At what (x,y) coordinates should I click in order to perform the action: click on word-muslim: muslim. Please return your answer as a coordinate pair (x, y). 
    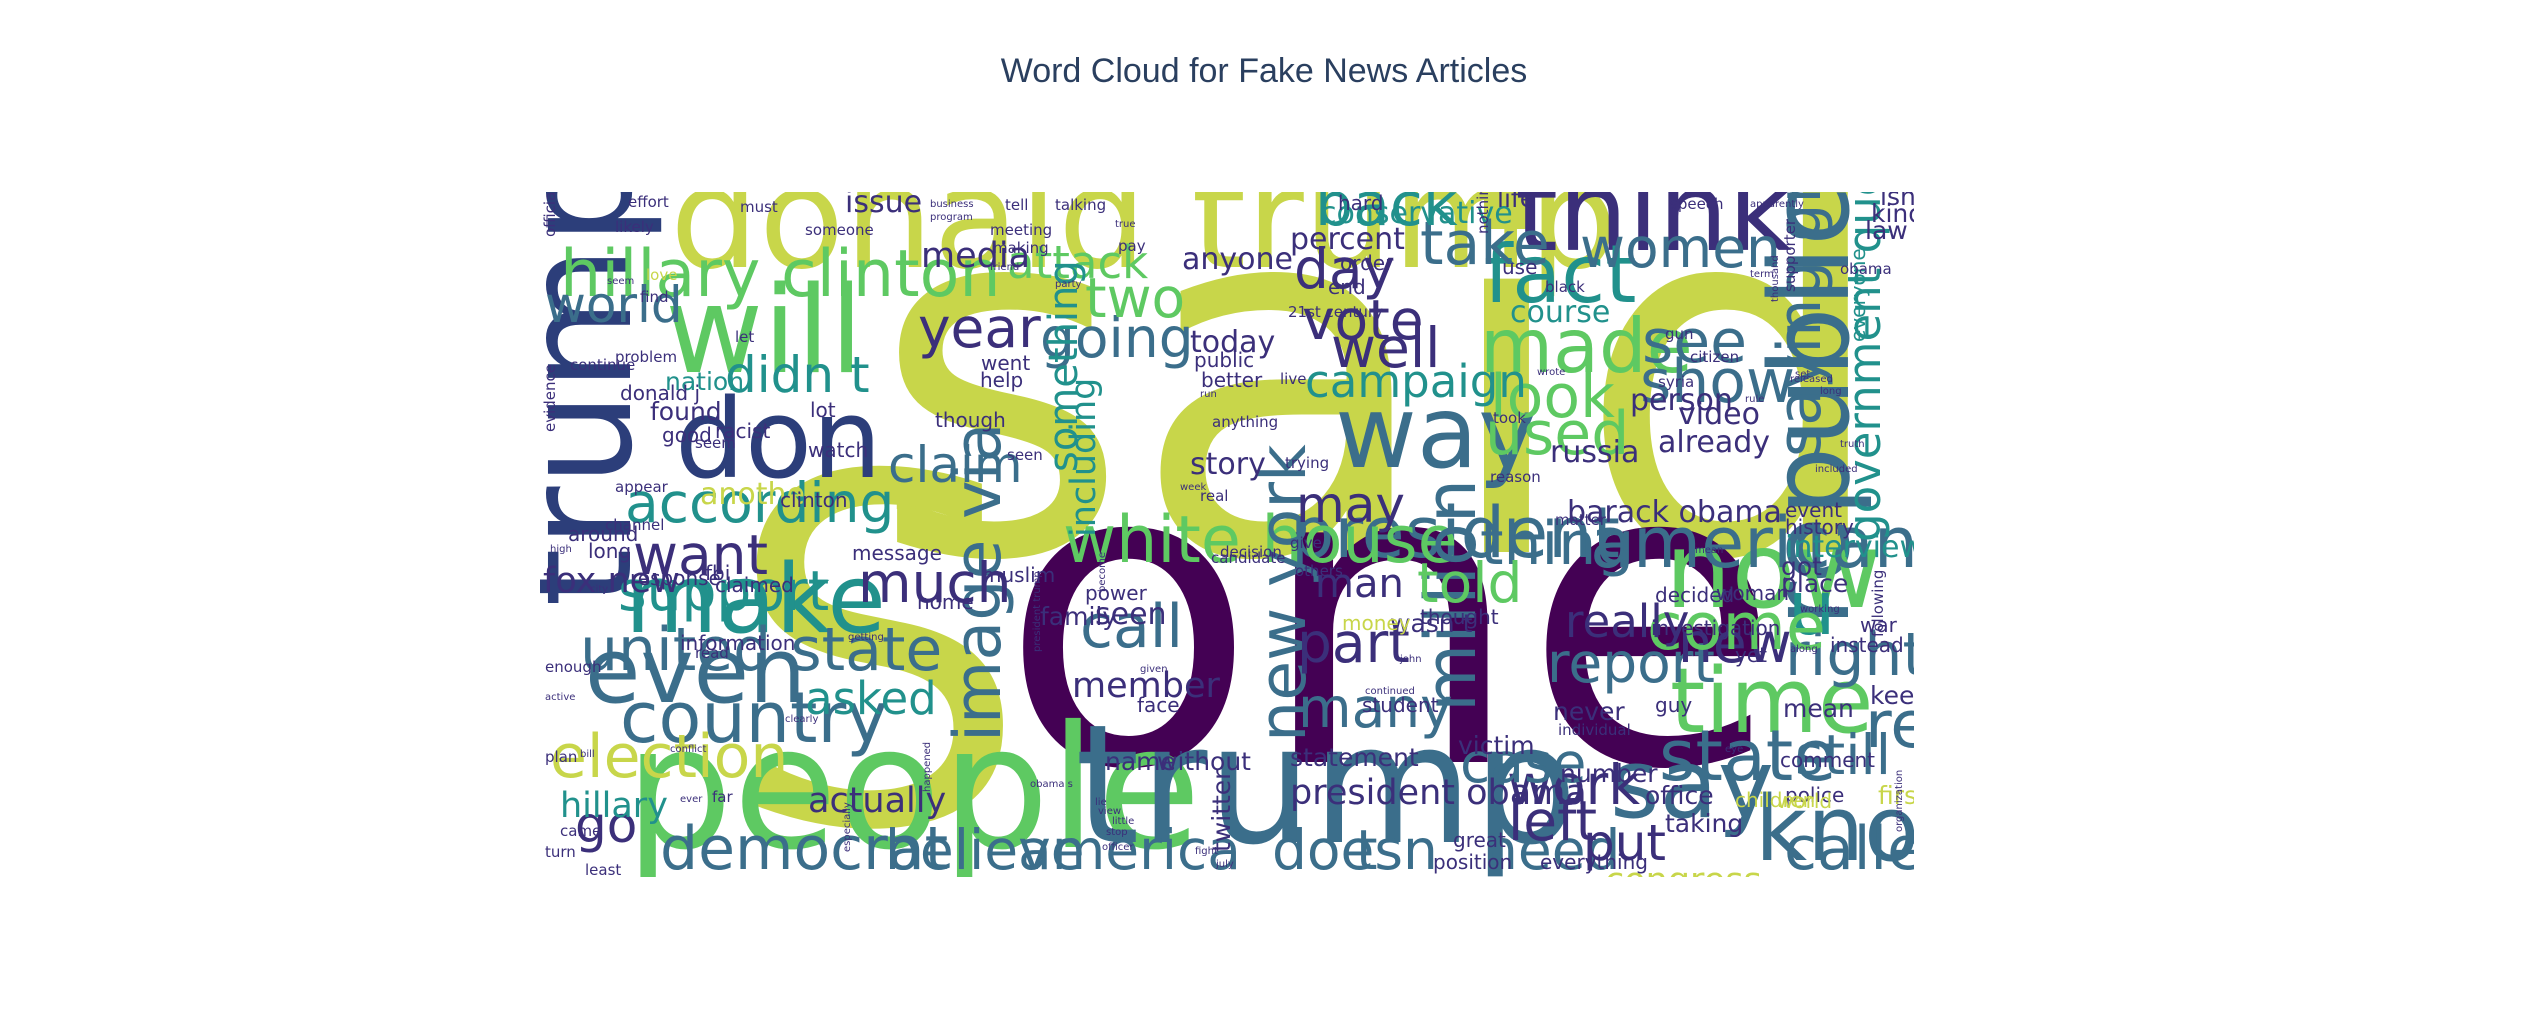
    Looking at the image, I should click on (1018, 575).